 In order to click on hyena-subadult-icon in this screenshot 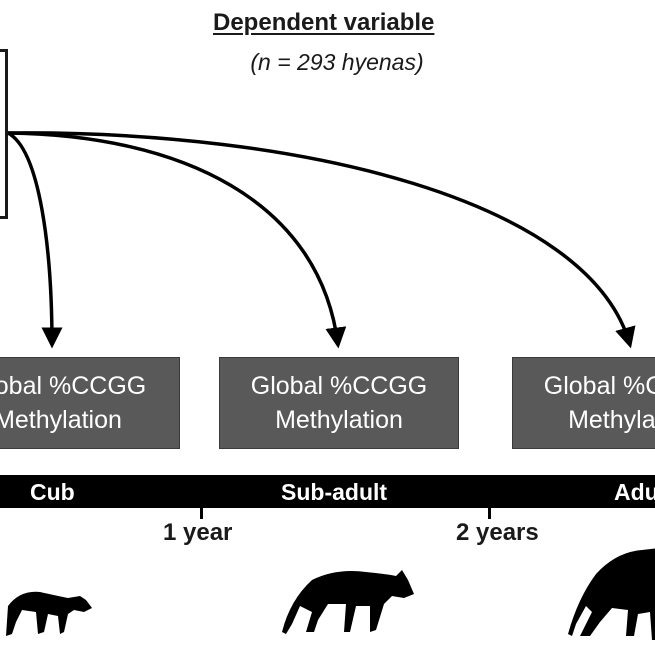, I will do `click(348, 602)`.